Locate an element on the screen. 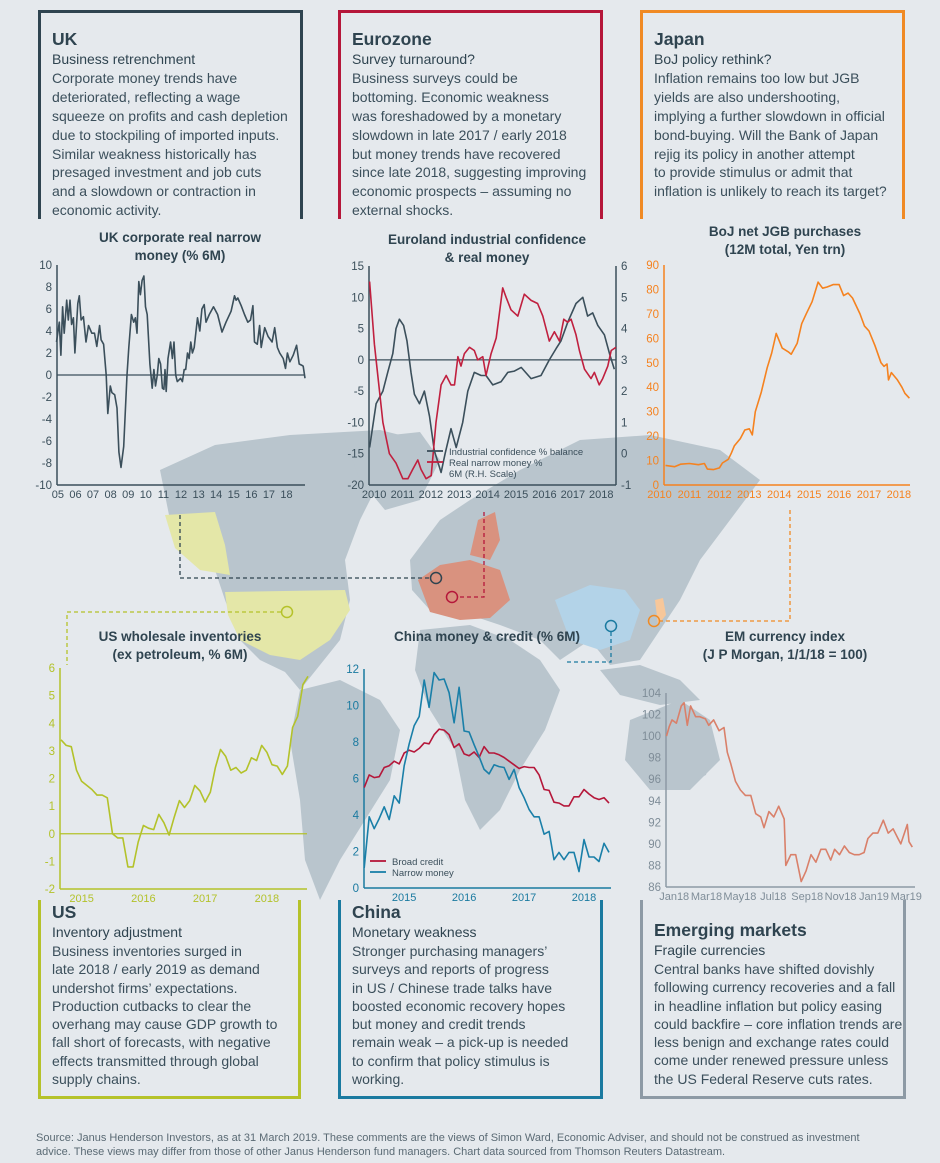 The width and height of the screenshot is (940, 1163). x-tick-label: 2018 is located at coordinates (601, 495).